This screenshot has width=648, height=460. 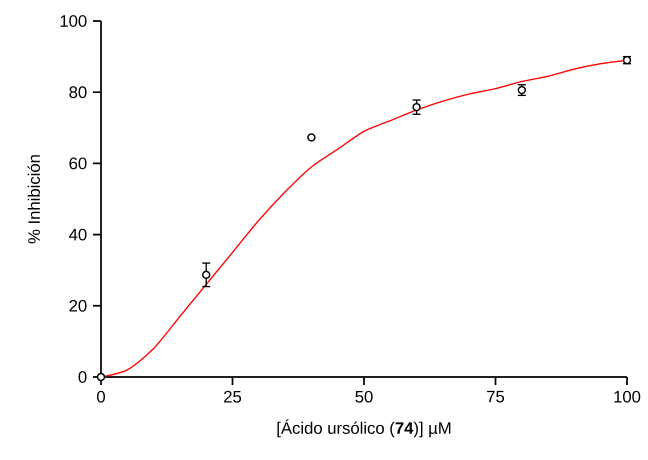 What do you see at coordinates (101, 396) in the screenshot?
I see `x-tick-label: 0` at bounding box center [101, 396].